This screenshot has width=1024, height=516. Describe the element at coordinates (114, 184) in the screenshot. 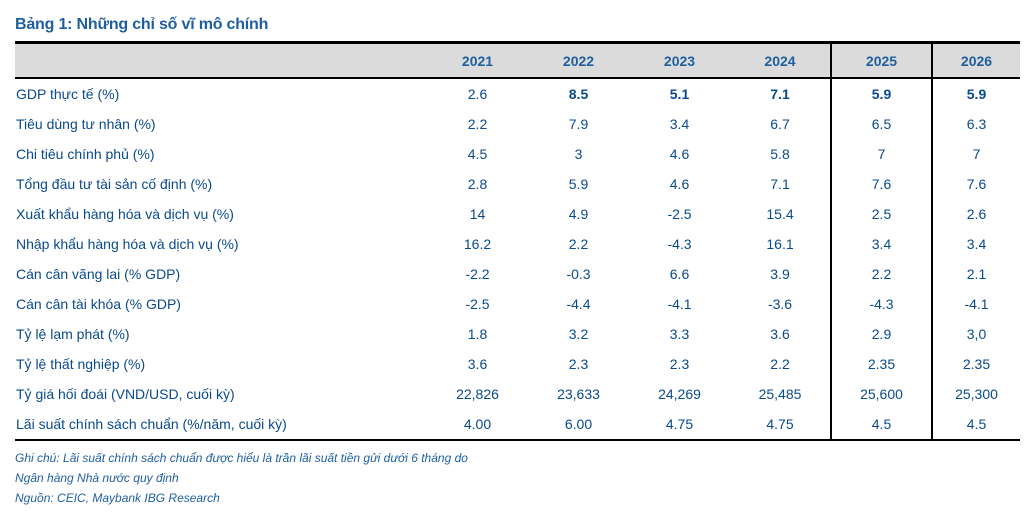

I see `row-label: Tổng đầu tư tài sản cố định (%)` at that location.